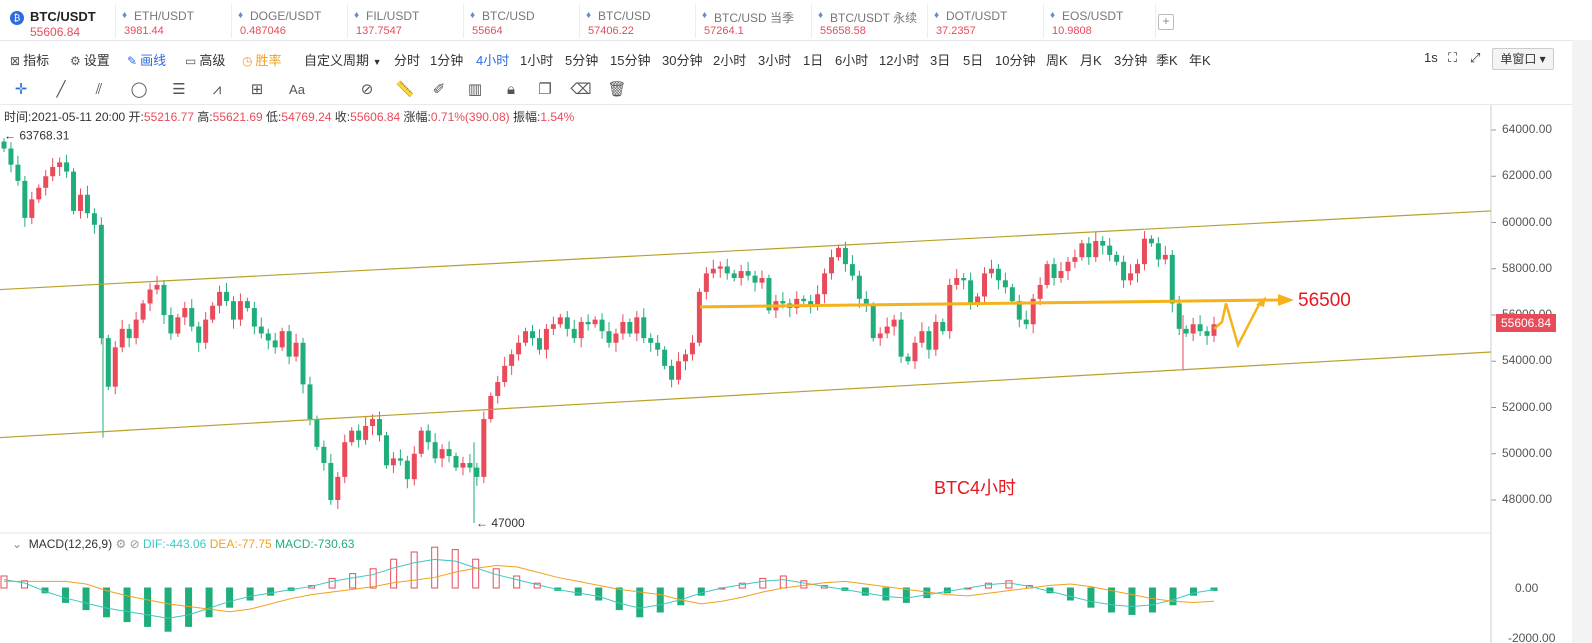 Image resolution: width=1592 pixels, height=643 pixels. Describe the element at coordinates (262, 59) in the screenshot. I see `winrate-button: ◷ 胜率` at that location.